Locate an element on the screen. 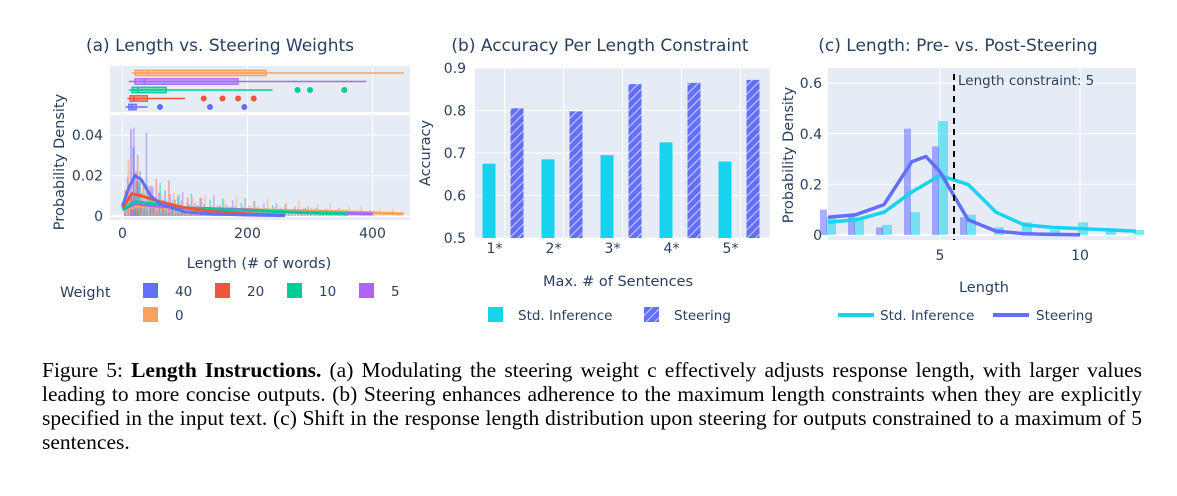 The height and width of the screenshot is (496, 1177). panel-b-ylabel: Accuracy is located at coordinates (426, 152).